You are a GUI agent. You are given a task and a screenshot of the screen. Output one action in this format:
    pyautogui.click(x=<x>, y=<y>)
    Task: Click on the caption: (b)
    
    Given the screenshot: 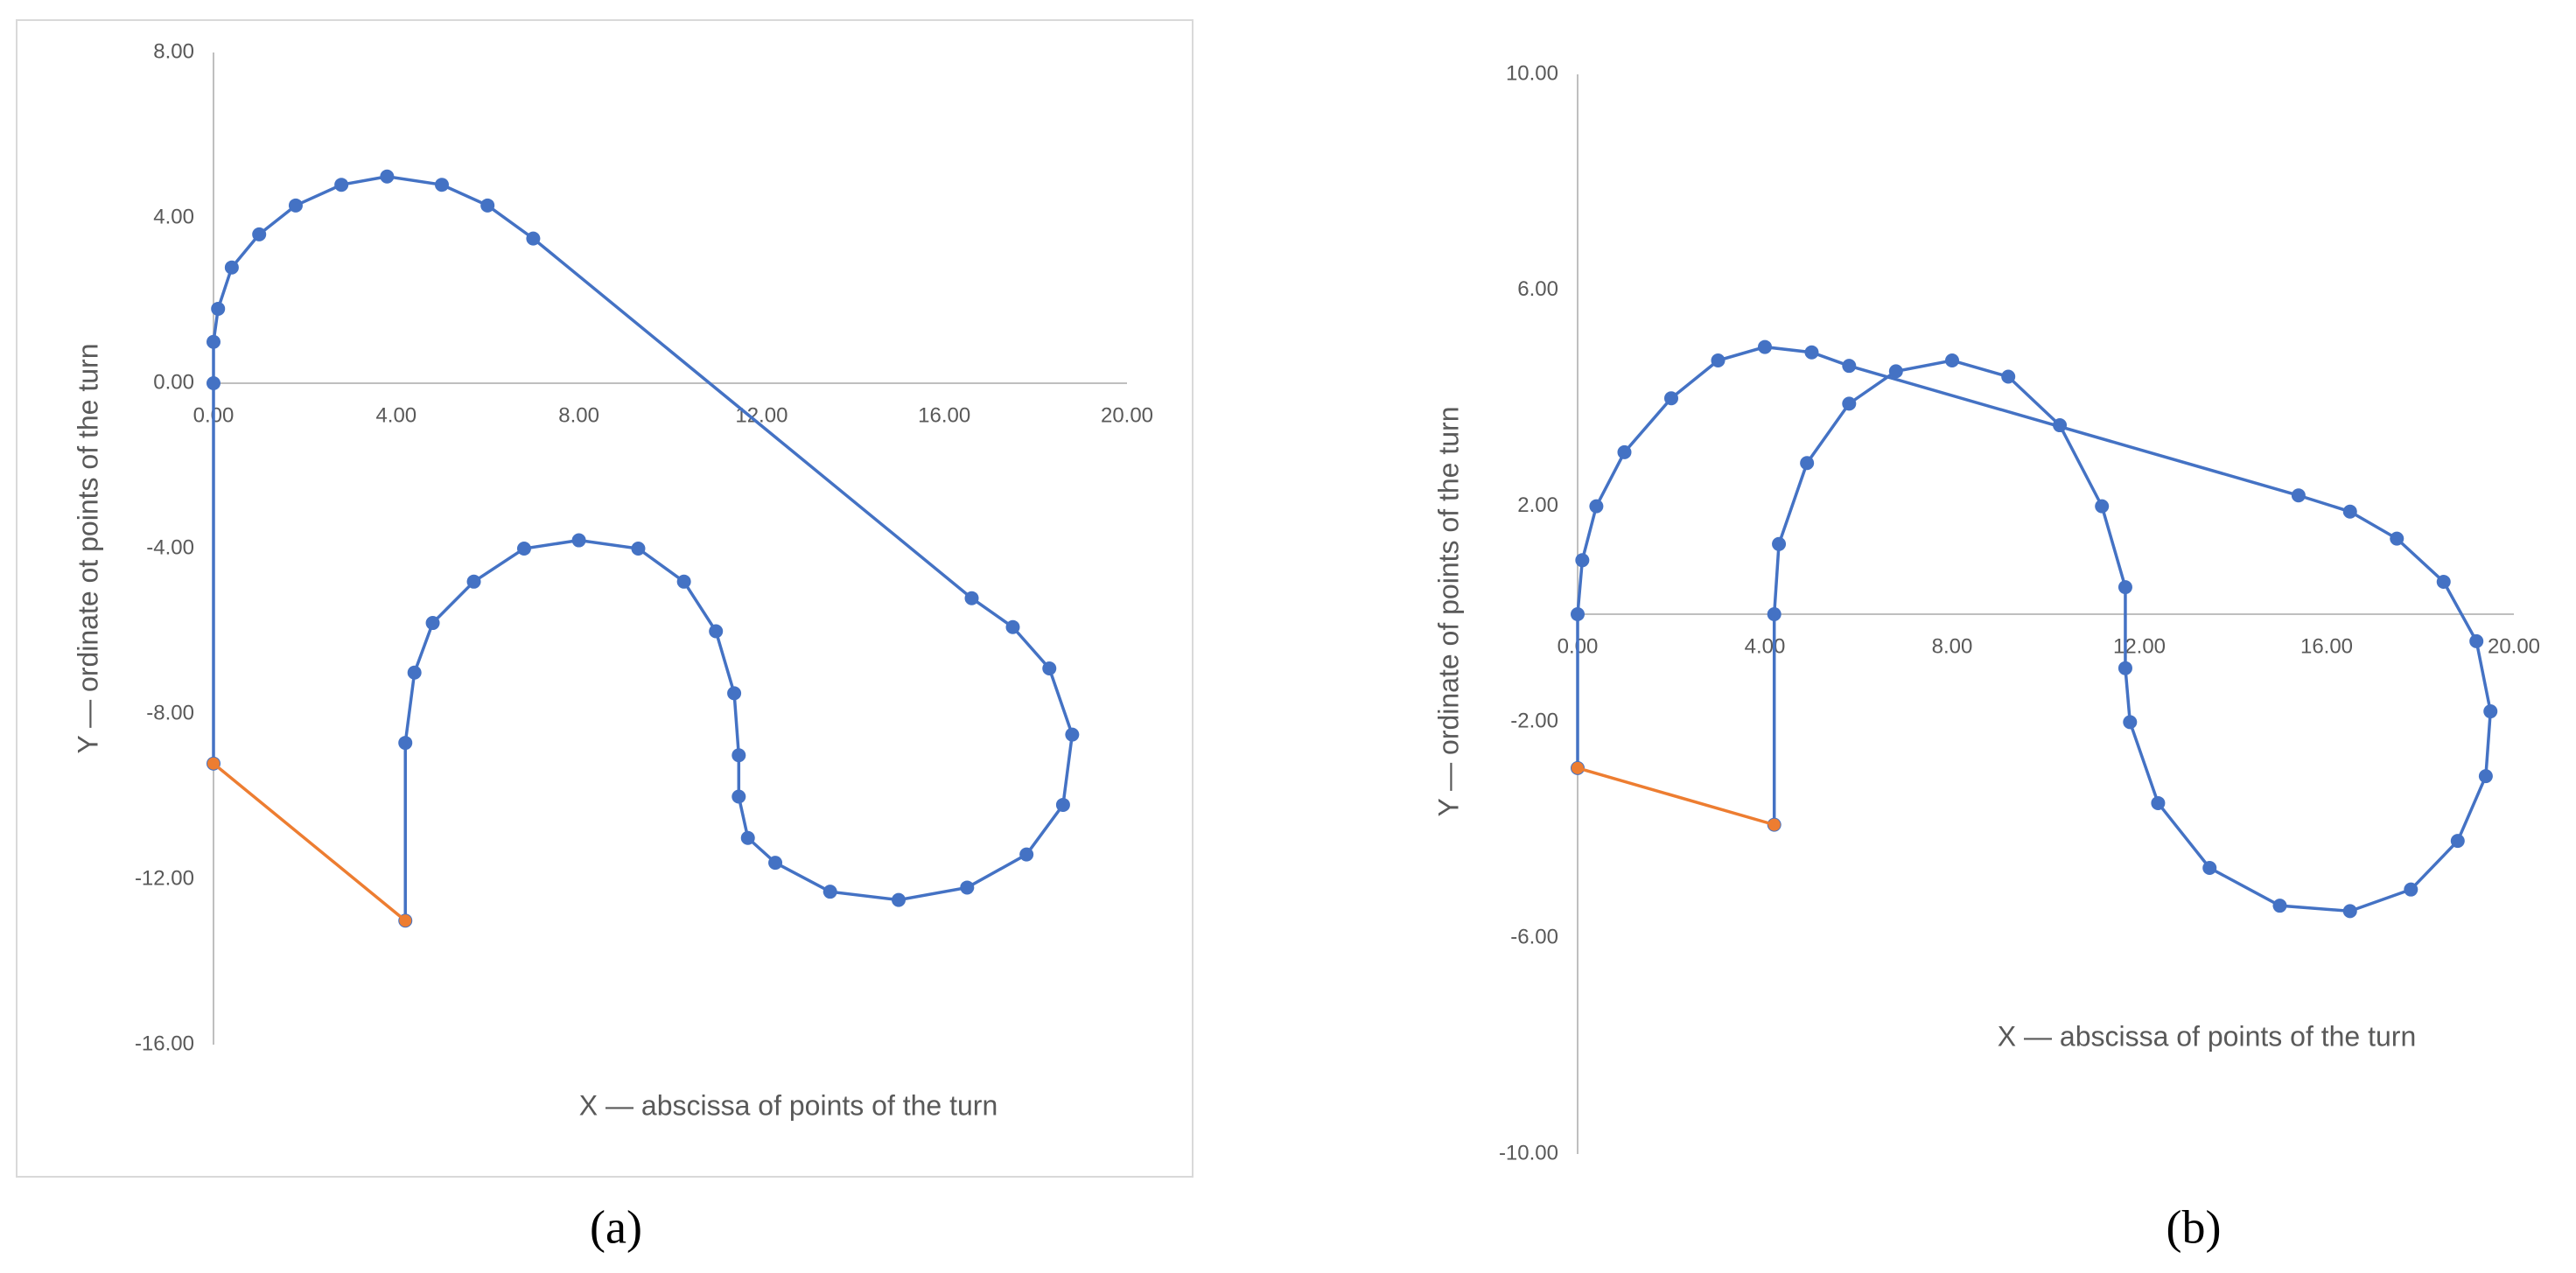 What is the action you would take?
    pyautogui.click(x=2194, y=1226)
    